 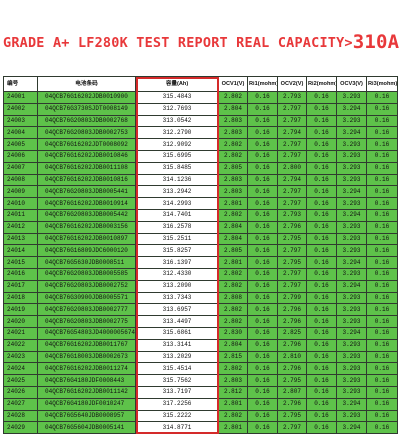 What do you see at coordinates (86, 286) in the screenshot?
I see `cell-barcode: 04QCB76G20803JDB0002752` at bounding box center [86, 286].